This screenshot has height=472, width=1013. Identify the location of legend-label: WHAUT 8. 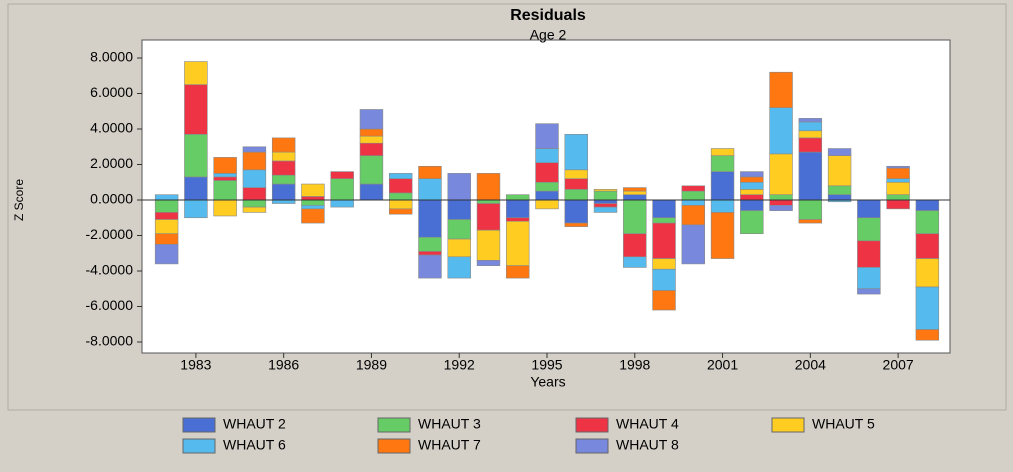
(647, 445).